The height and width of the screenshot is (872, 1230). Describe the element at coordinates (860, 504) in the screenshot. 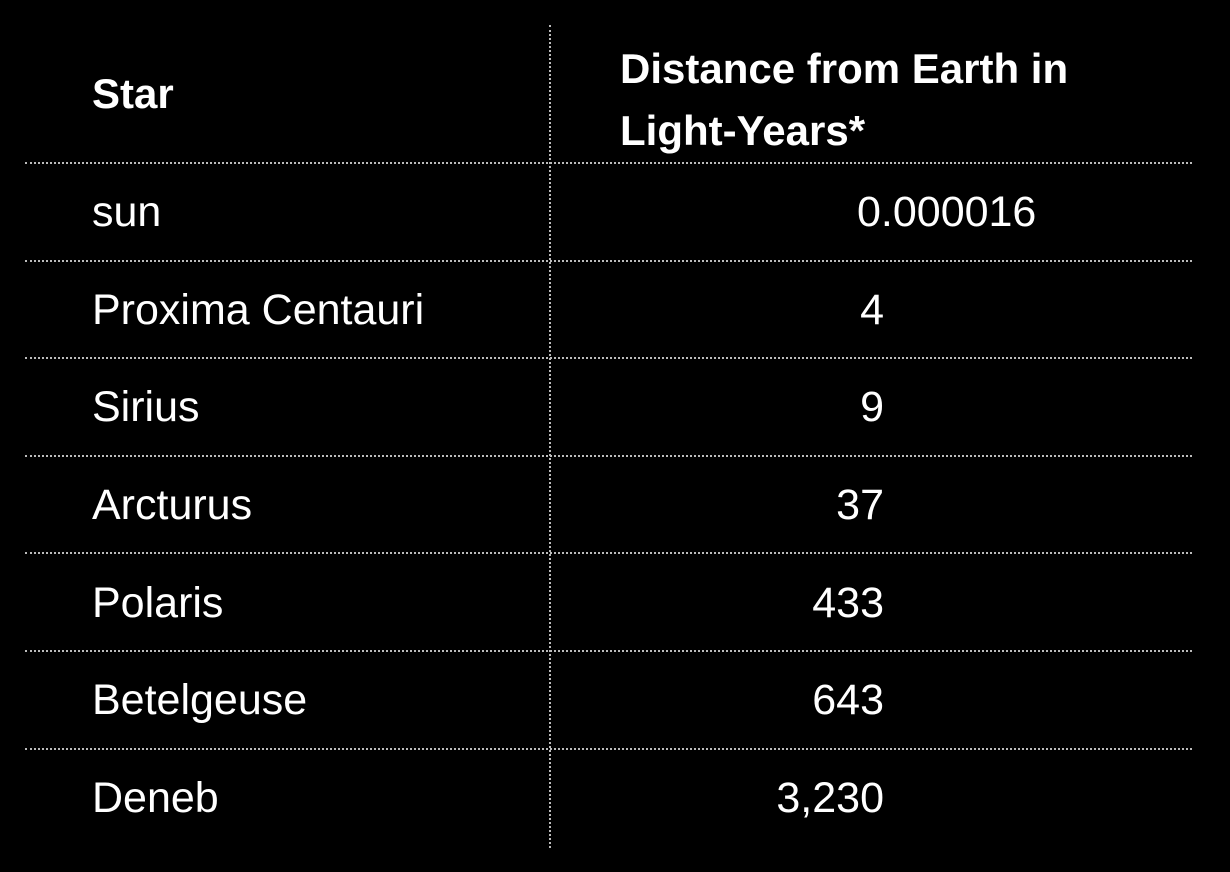

I see `distance: 37` at that location.